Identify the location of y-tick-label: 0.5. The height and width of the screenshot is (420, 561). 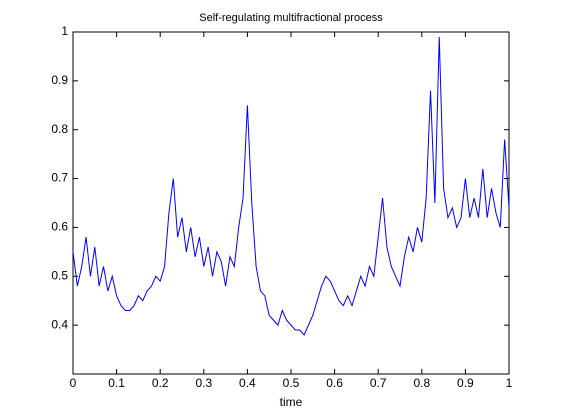
(59, 275).